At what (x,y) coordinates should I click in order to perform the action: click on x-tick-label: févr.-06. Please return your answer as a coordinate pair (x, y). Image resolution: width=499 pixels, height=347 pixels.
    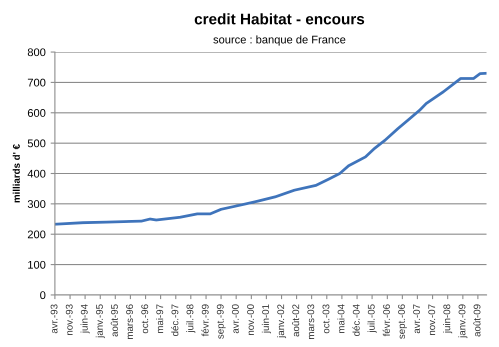
    Looking at the image, I should click on (386, 320).